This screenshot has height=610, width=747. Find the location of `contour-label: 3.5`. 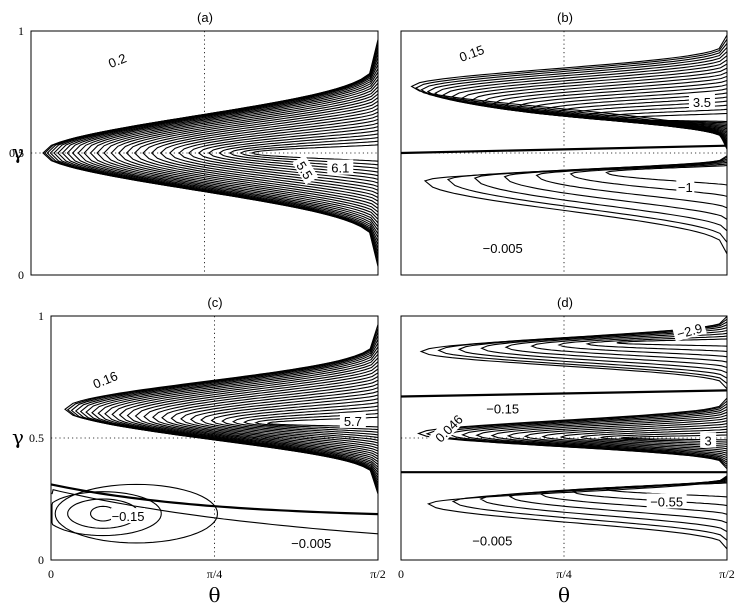

contour-label: 3.5 is located at coordinates (701, 101).